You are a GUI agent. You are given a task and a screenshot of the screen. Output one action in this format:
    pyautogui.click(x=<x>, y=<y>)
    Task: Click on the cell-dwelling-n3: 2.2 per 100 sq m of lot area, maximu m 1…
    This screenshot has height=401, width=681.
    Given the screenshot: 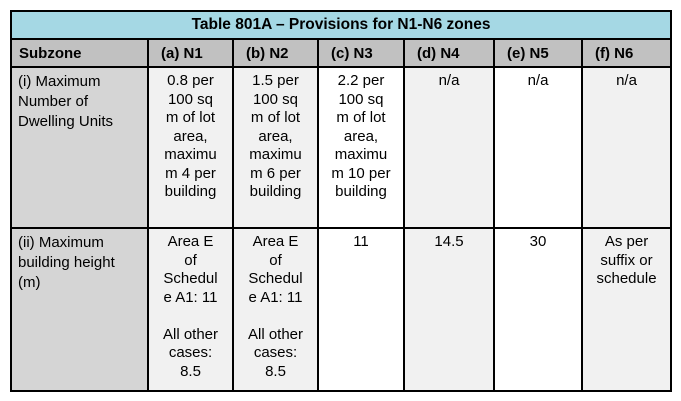 What is the action you would take?
    pyautogui.click(x=361, y=147)
    